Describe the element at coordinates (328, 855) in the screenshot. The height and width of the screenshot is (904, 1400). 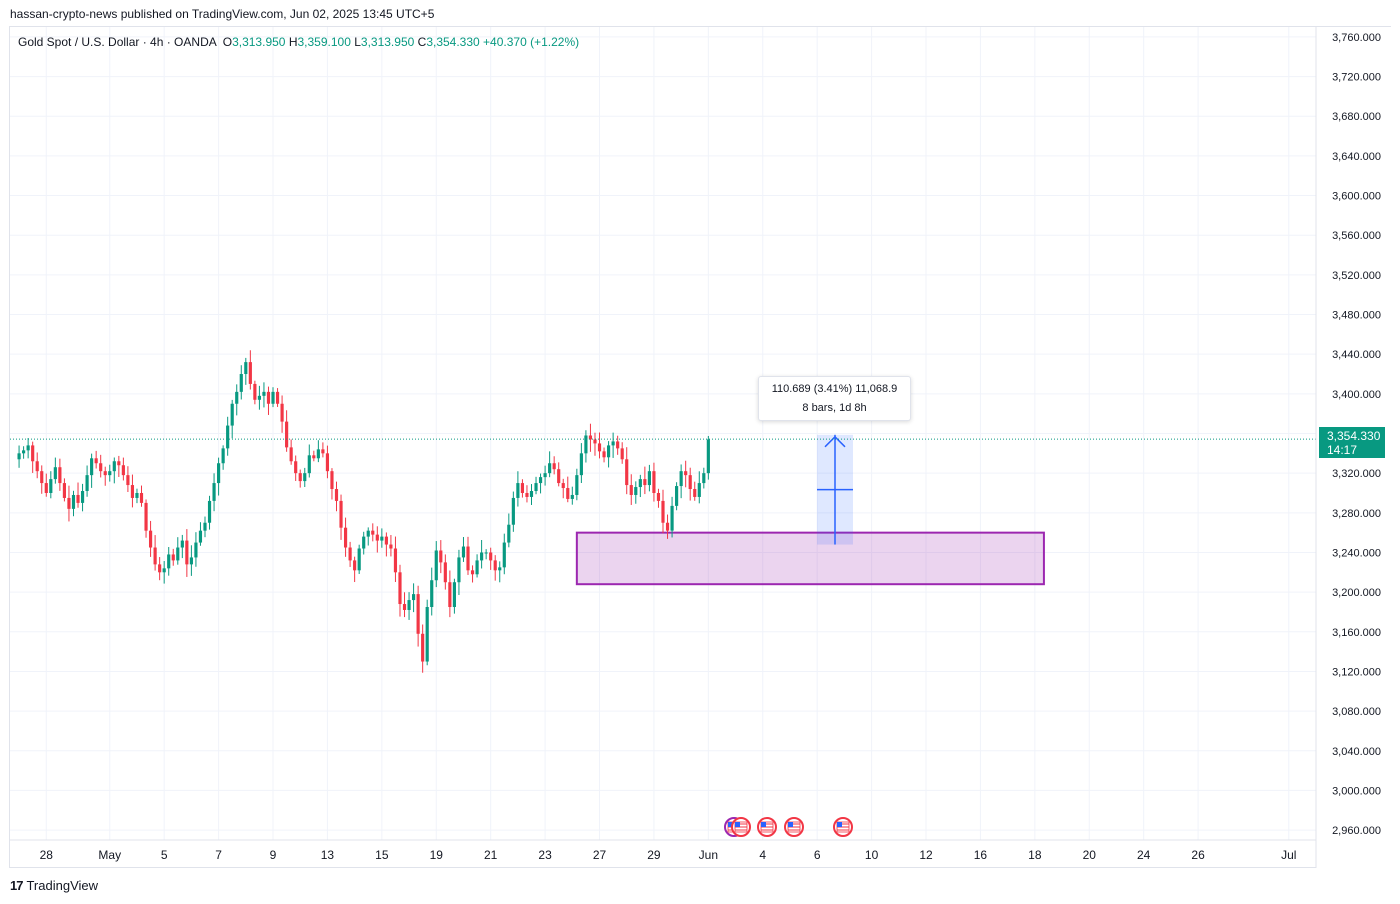
I see `time-tick-label: 13` at that location.